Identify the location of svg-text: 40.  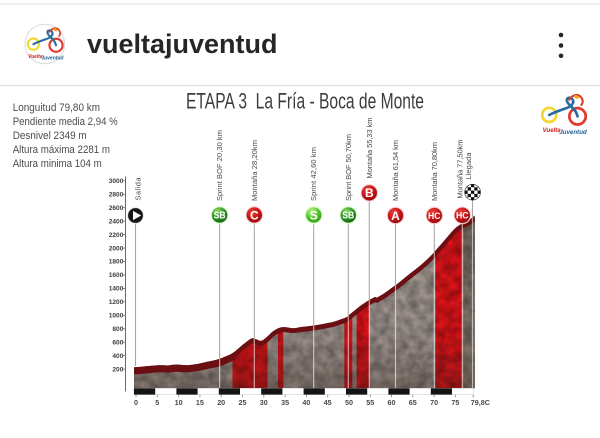
(306, 402).